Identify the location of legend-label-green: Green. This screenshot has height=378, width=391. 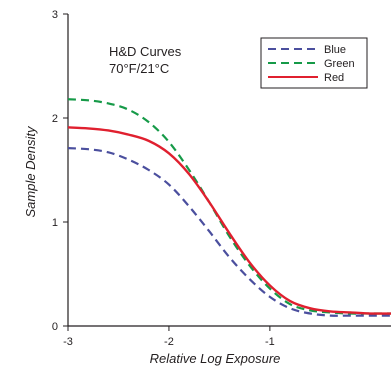
(339, 64).